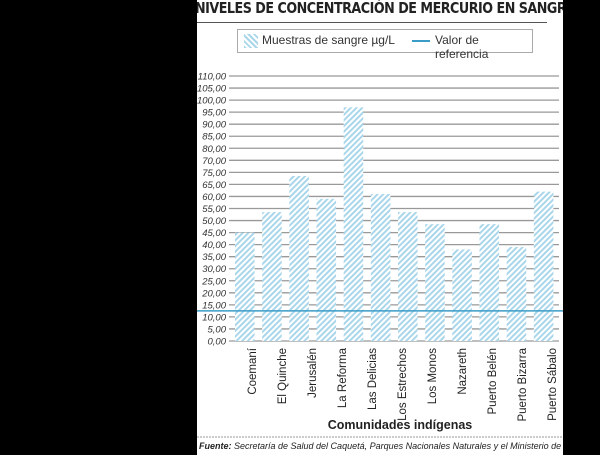  What do you see at coordinates (343, 377) in the screenshot?
I see `x-tick-label: La Reforma` at bounding box center [343, 377].